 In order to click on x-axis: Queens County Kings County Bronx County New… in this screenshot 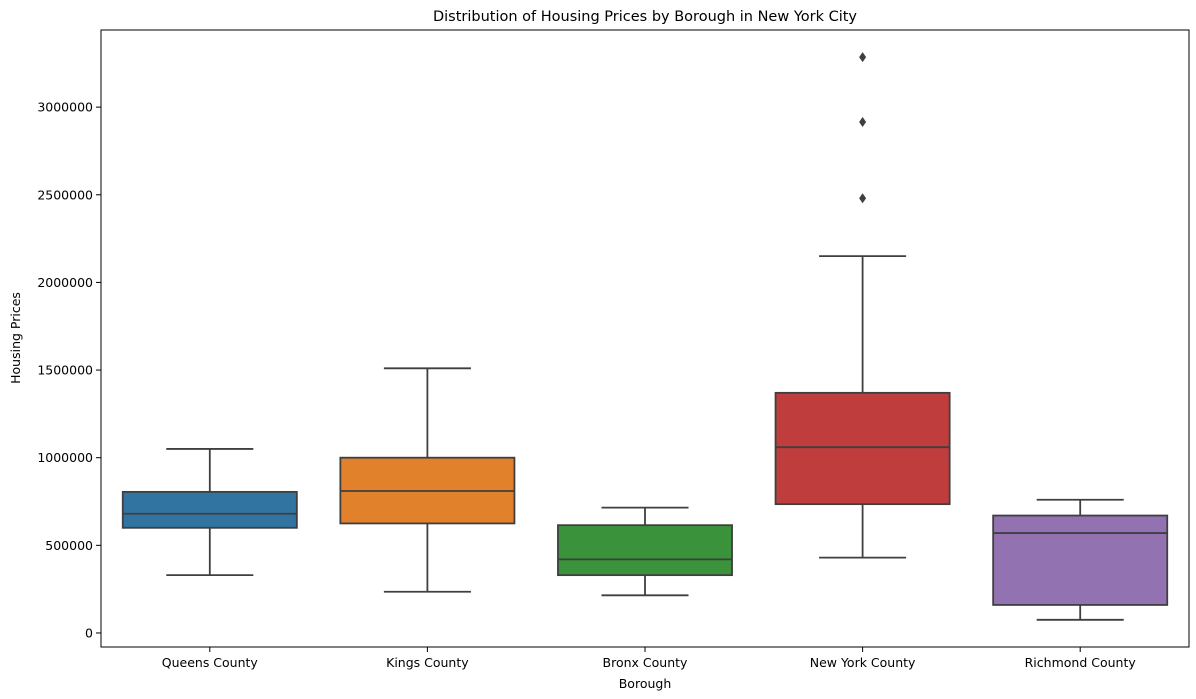, I will do `click(649, 658)`.